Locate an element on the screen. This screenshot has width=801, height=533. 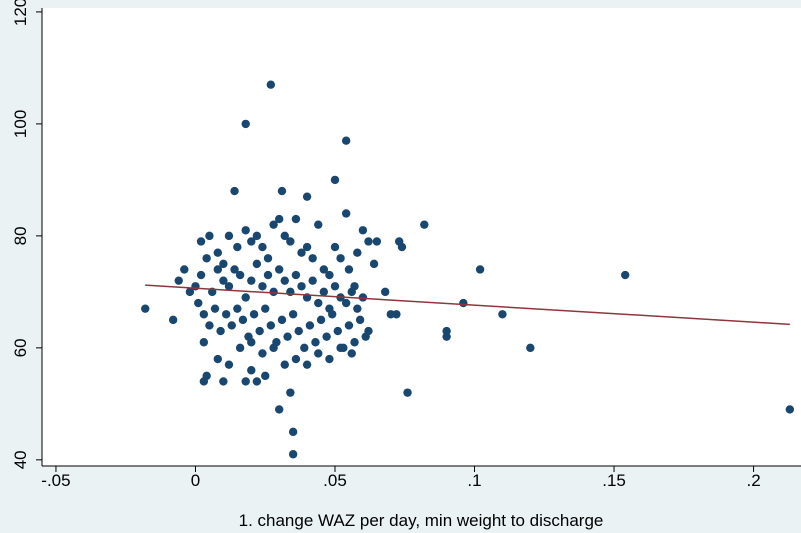
y-tick-label: 120 is located at coordinates (20, 13).